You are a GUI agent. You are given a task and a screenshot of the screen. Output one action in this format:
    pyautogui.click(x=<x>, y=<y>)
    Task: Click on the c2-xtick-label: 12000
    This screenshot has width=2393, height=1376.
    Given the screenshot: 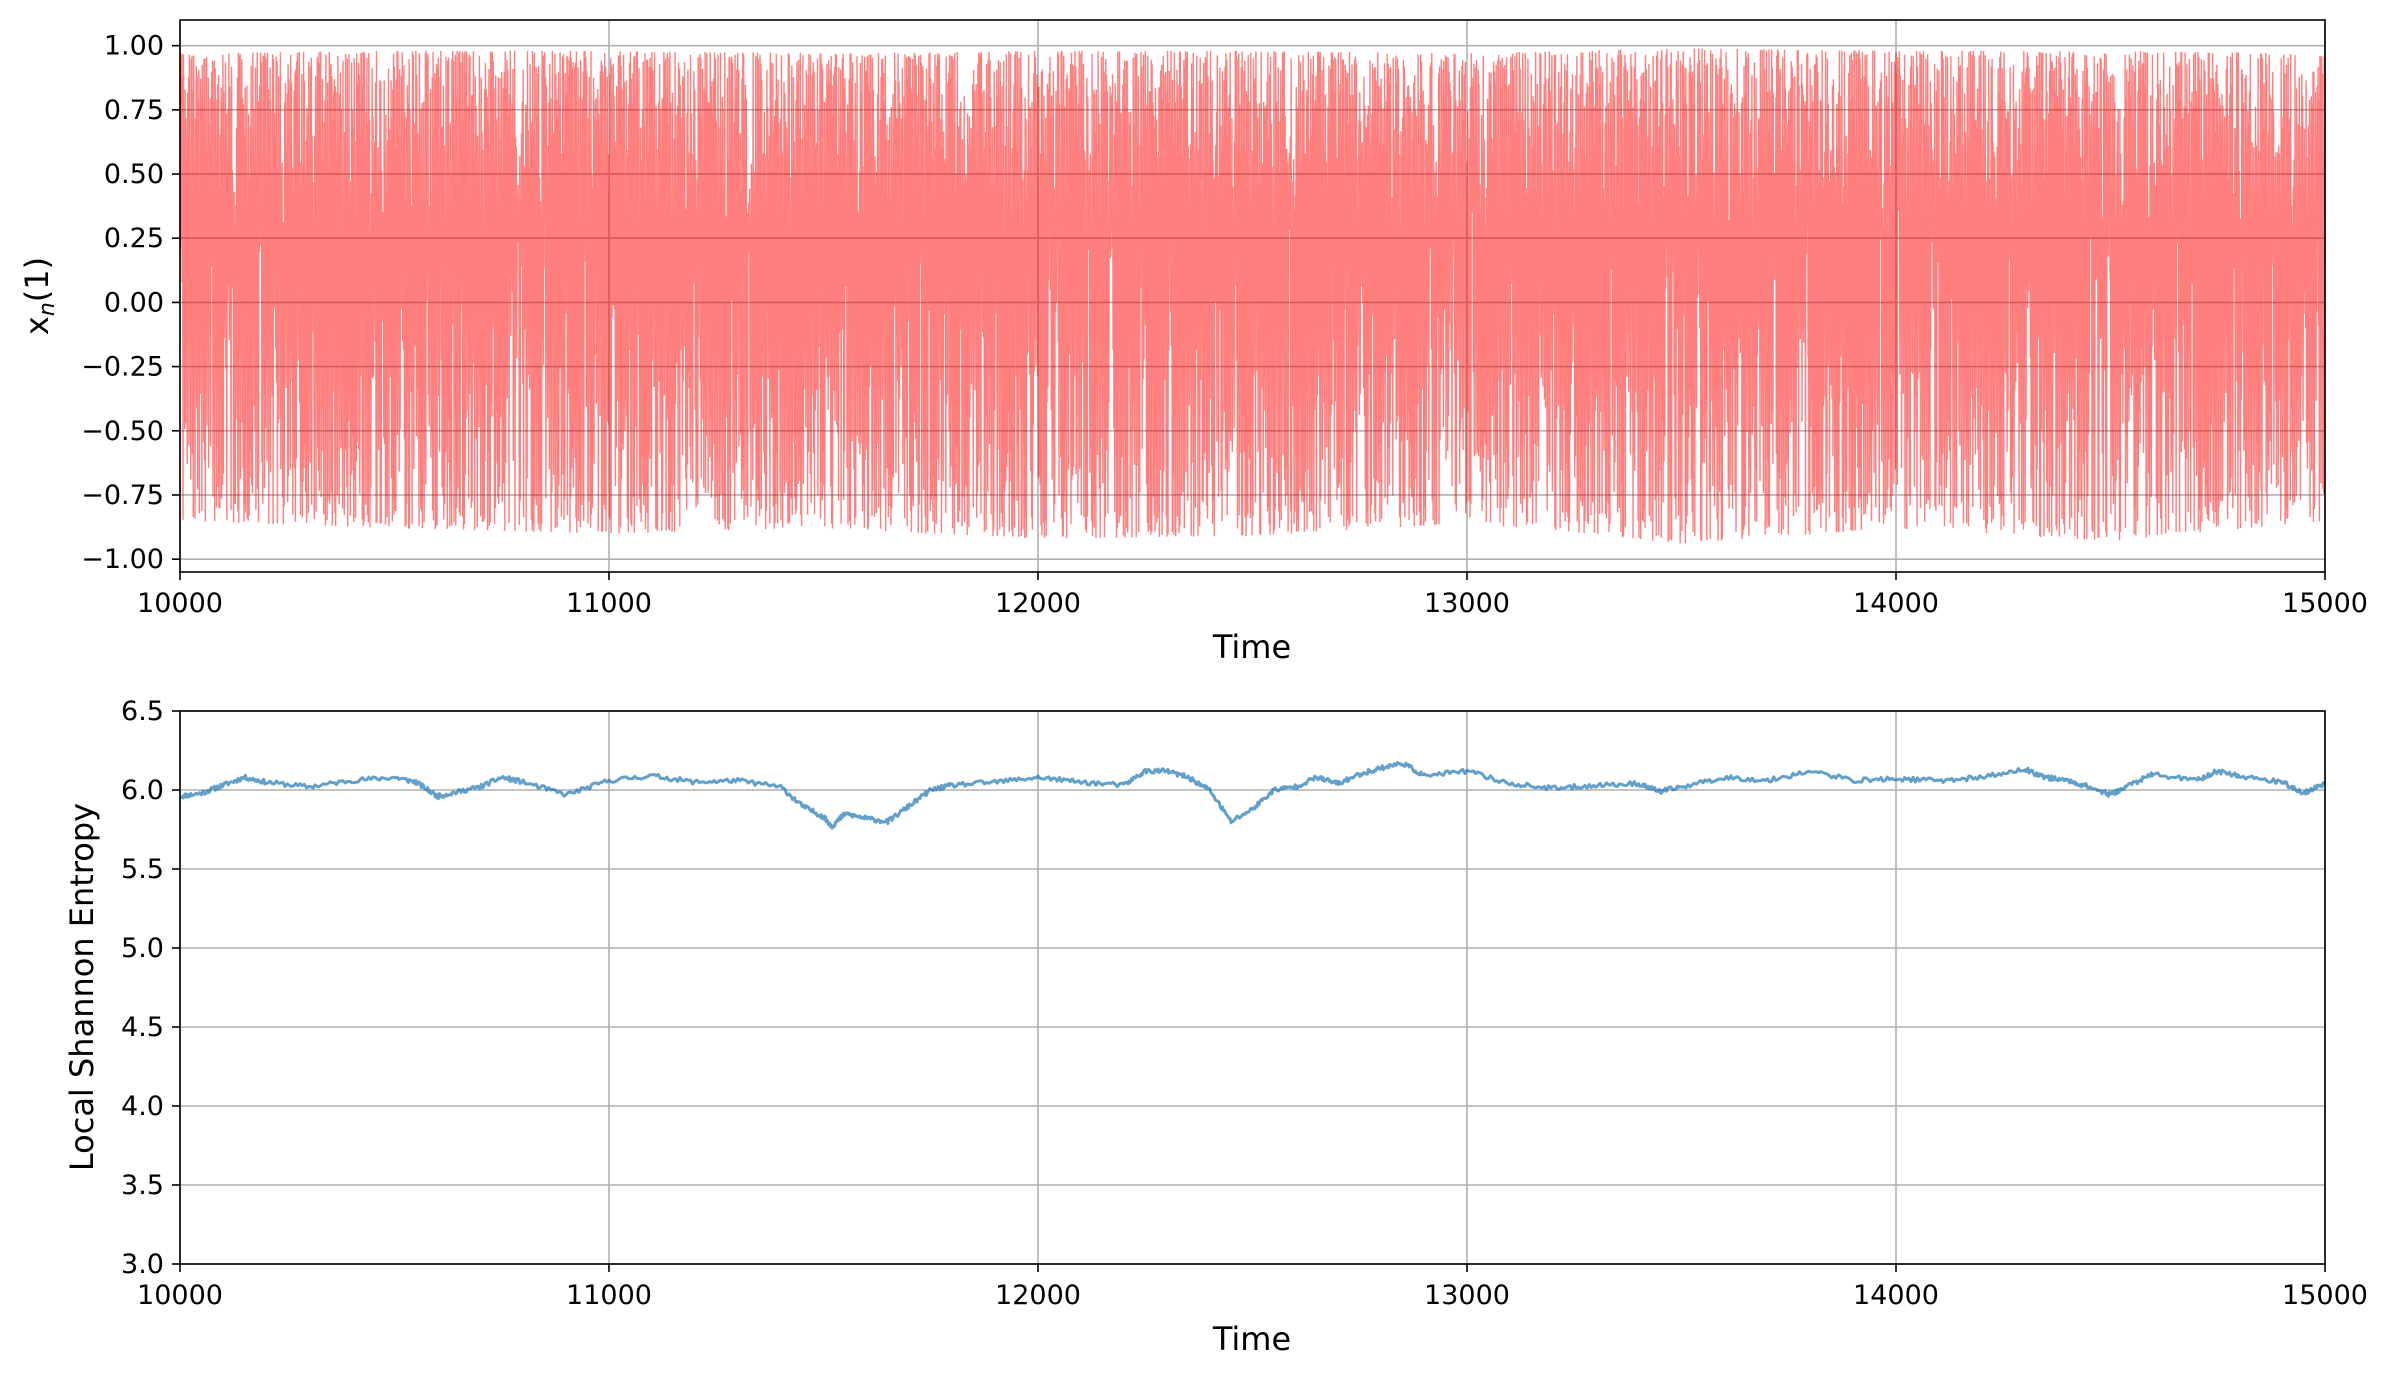 What is the action you would take?
    pyautogui.click(x=1038, y=1295)
    